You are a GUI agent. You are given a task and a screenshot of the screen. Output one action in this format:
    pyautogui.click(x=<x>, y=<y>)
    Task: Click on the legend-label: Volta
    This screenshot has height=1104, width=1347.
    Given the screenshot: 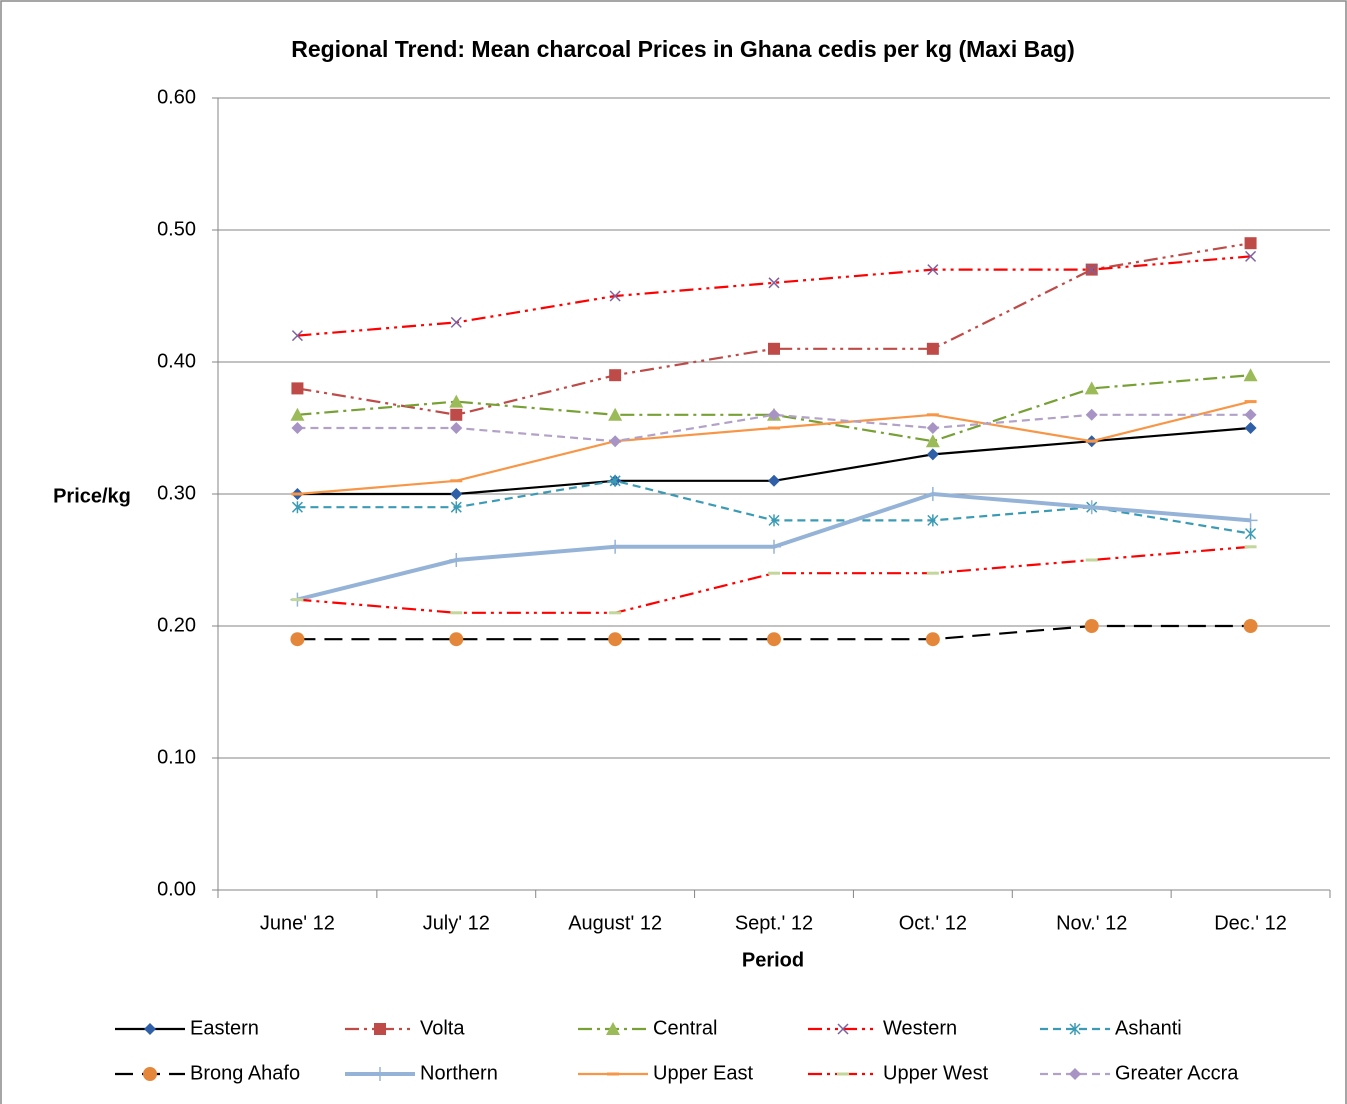 What is the action you would take?
    pyautogui.click(x=442, y=1028)
    